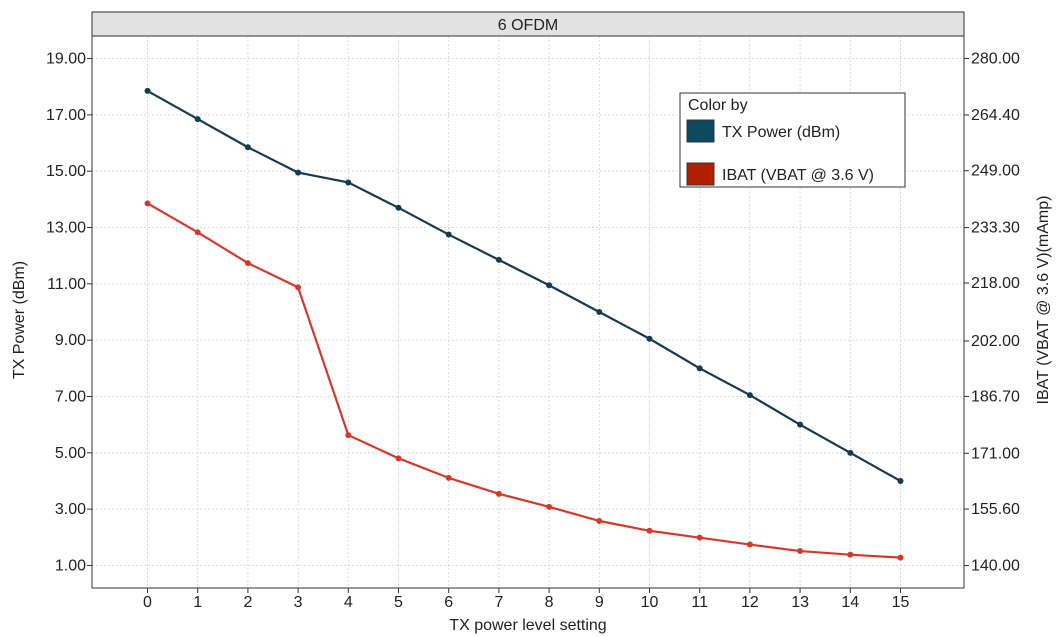 This screenshot has width=1059, height=637. I want to click on y2-tick-label: 171.00, so click(995, 453).